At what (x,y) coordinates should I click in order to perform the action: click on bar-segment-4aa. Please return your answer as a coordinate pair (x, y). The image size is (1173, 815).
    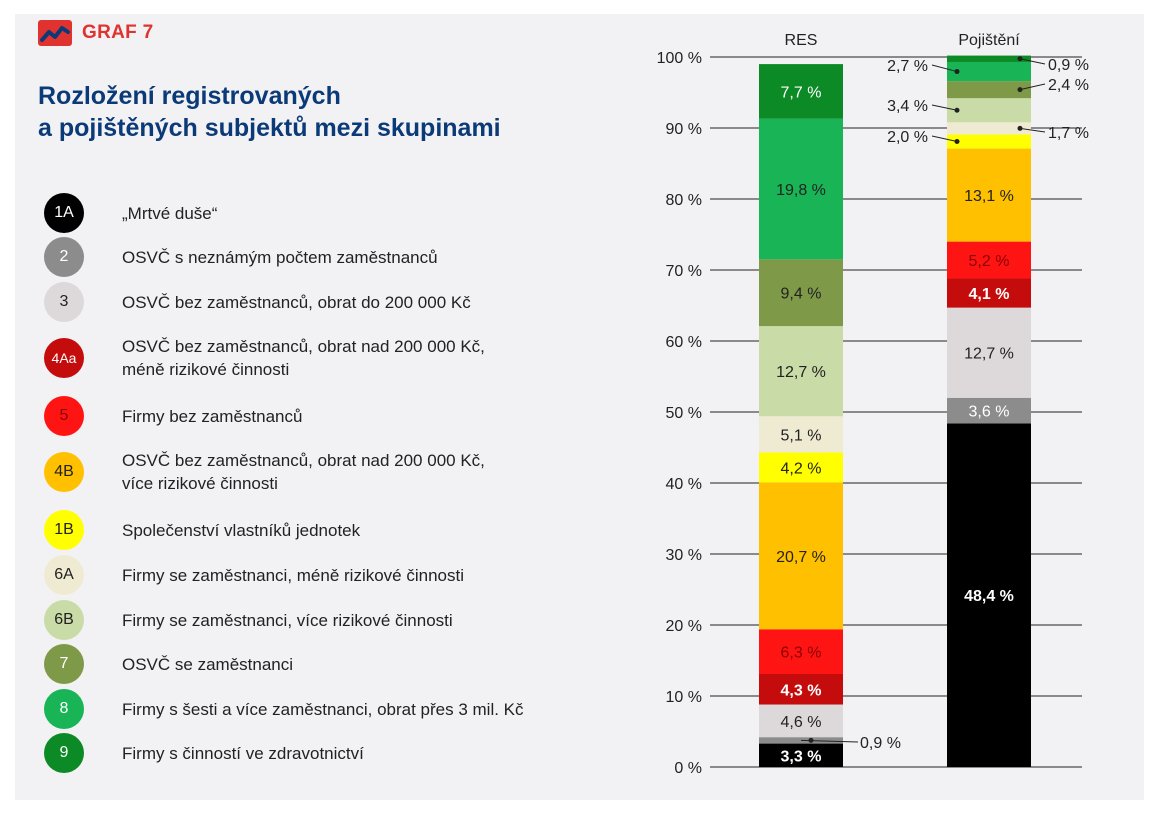
    Looking at the image, I should click on (989, 293).